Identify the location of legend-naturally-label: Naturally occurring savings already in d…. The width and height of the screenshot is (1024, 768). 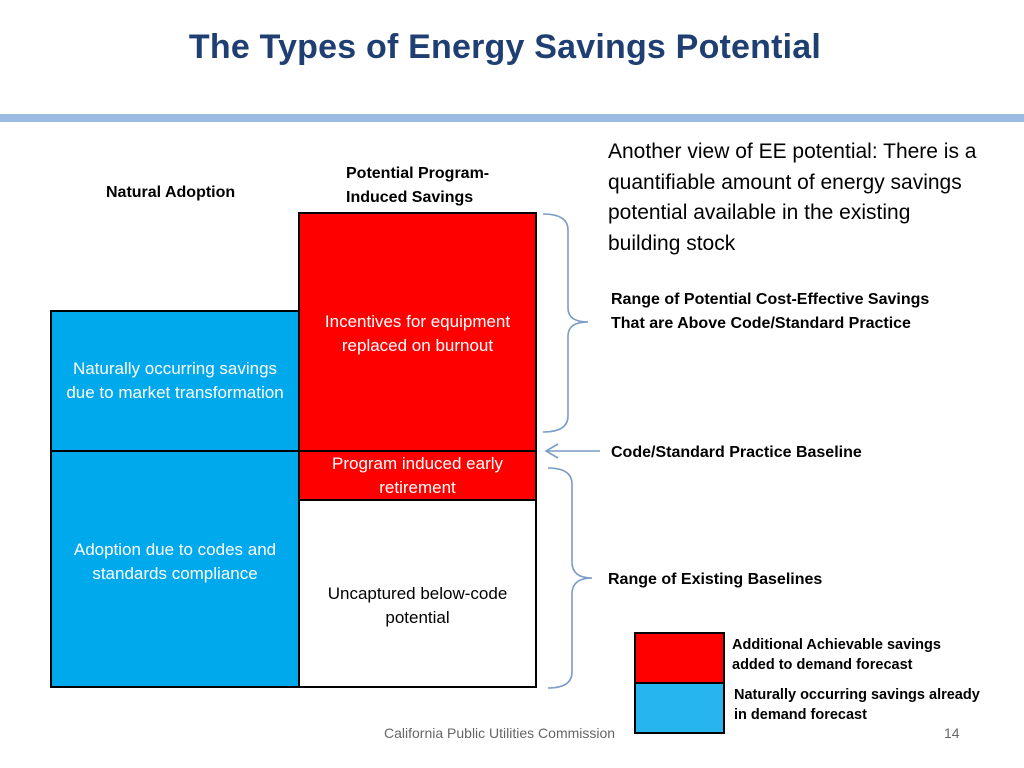
(857, 705).